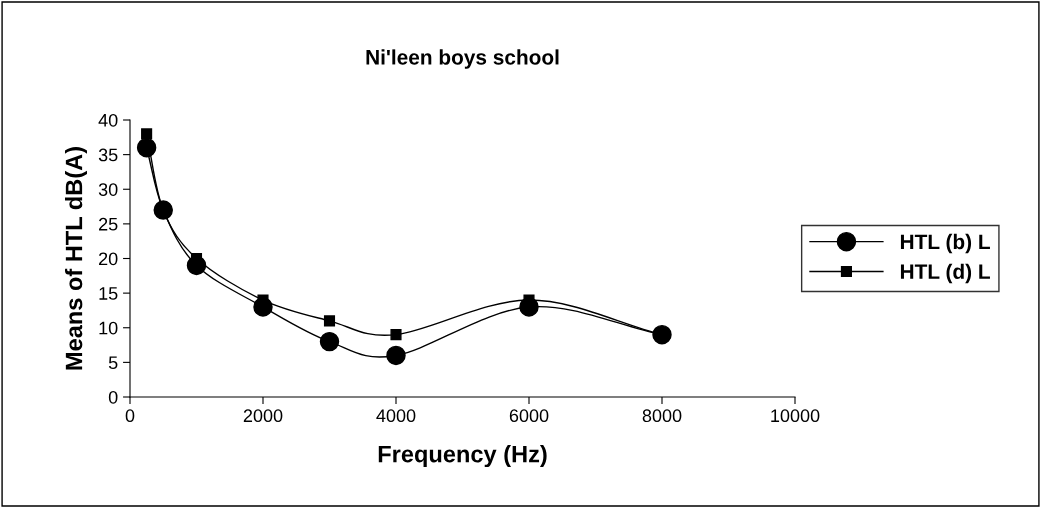  What do you see at coordinates (113, 397) in the screenshot?
I see `y-tick-label: 0` at bounding box center [113, 397].